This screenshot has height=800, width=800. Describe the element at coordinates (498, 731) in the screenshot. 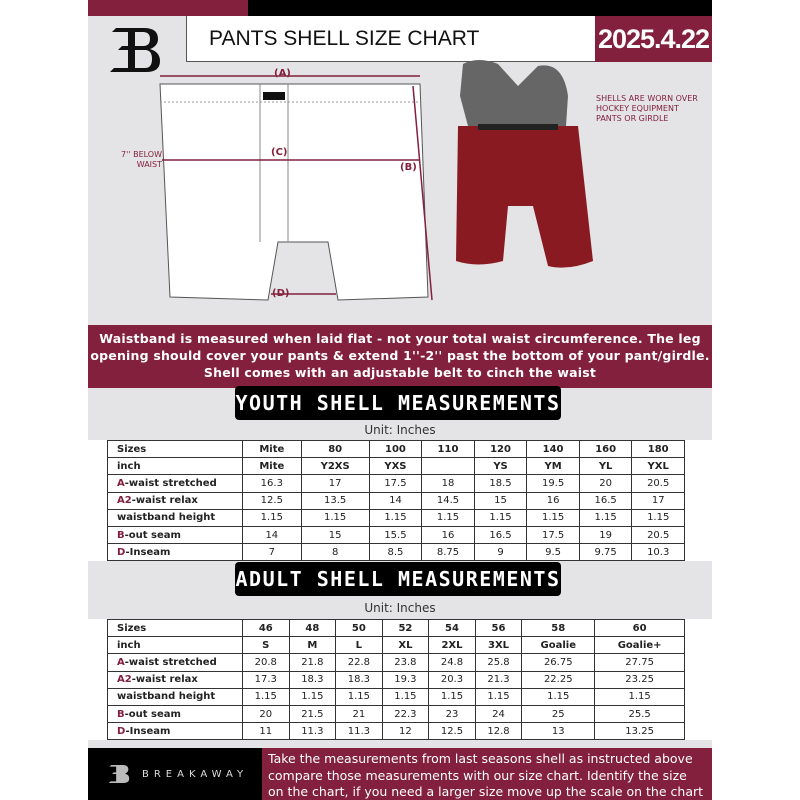

I see `table-cell: 12.8` at that location.